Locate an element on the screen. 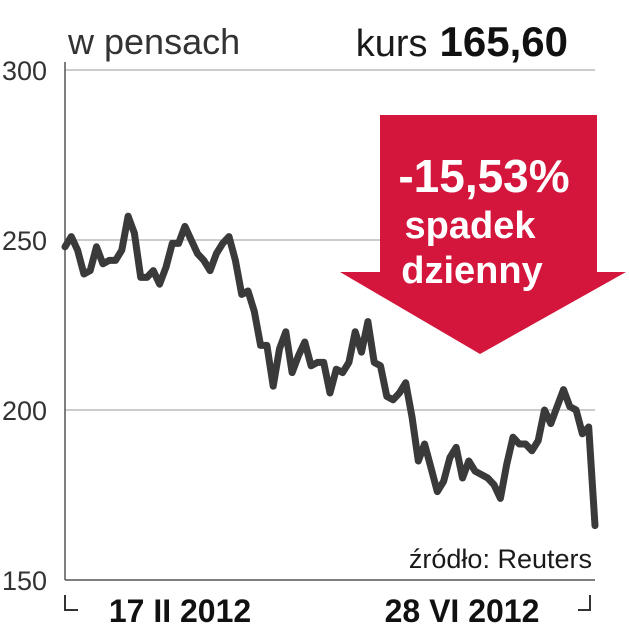 The height and width of the screenshot is (640, 629). badge-line1: spadek is located at coordinates (471, 226).